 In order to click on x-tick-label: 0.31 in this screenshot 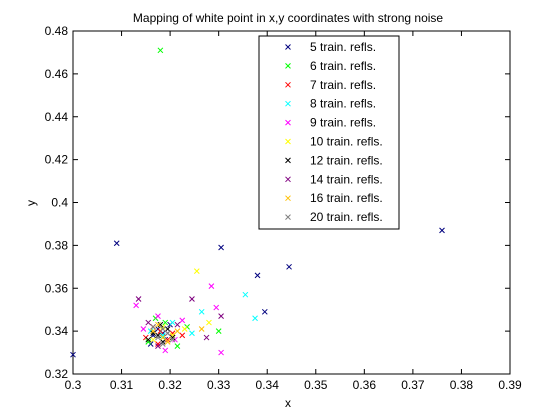, I will do `click(122, 385)`.